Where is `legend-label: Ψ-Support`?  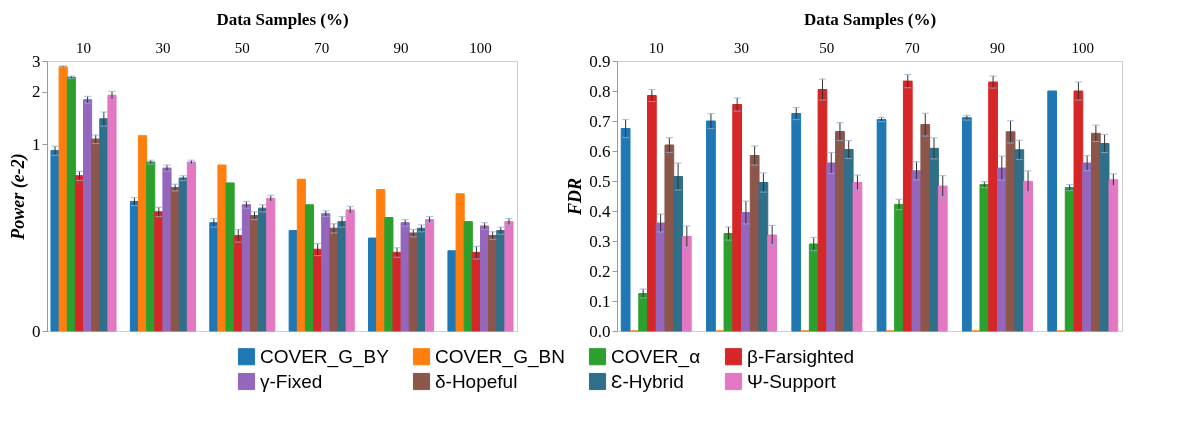
legend-label: Ψ-Support is located at coordinates (792, 381).